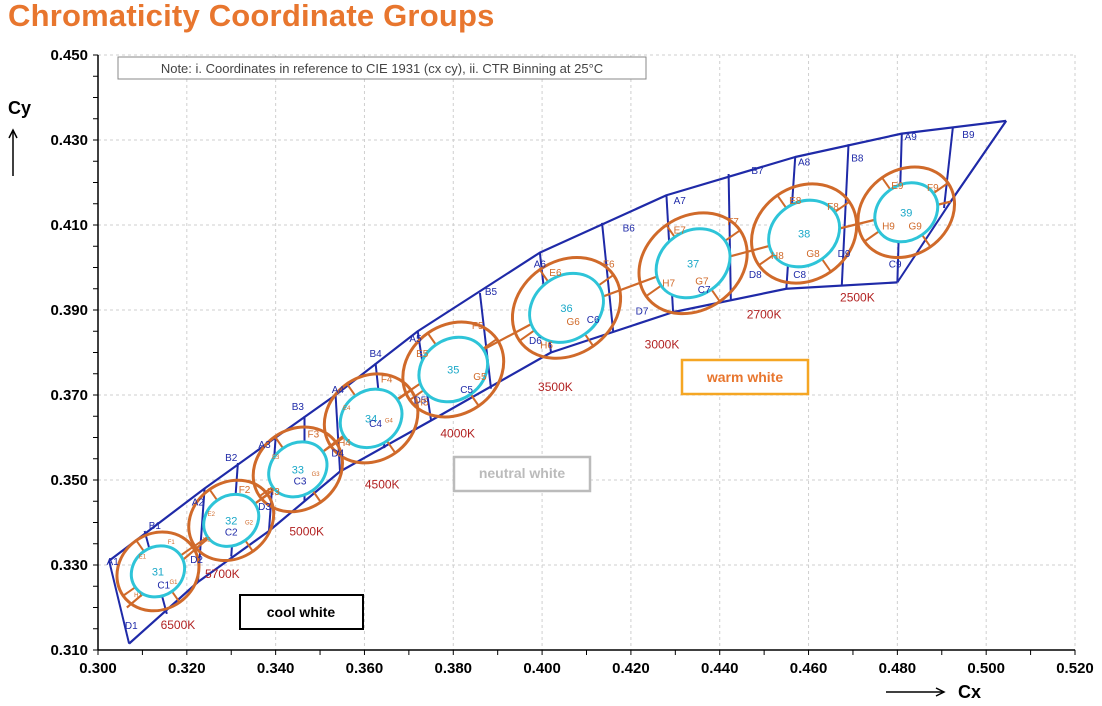 Image resolution: width=1102 pixels, height=706 pixels. I want to click on x-tick-label: 0.520, so click(1075, 668).